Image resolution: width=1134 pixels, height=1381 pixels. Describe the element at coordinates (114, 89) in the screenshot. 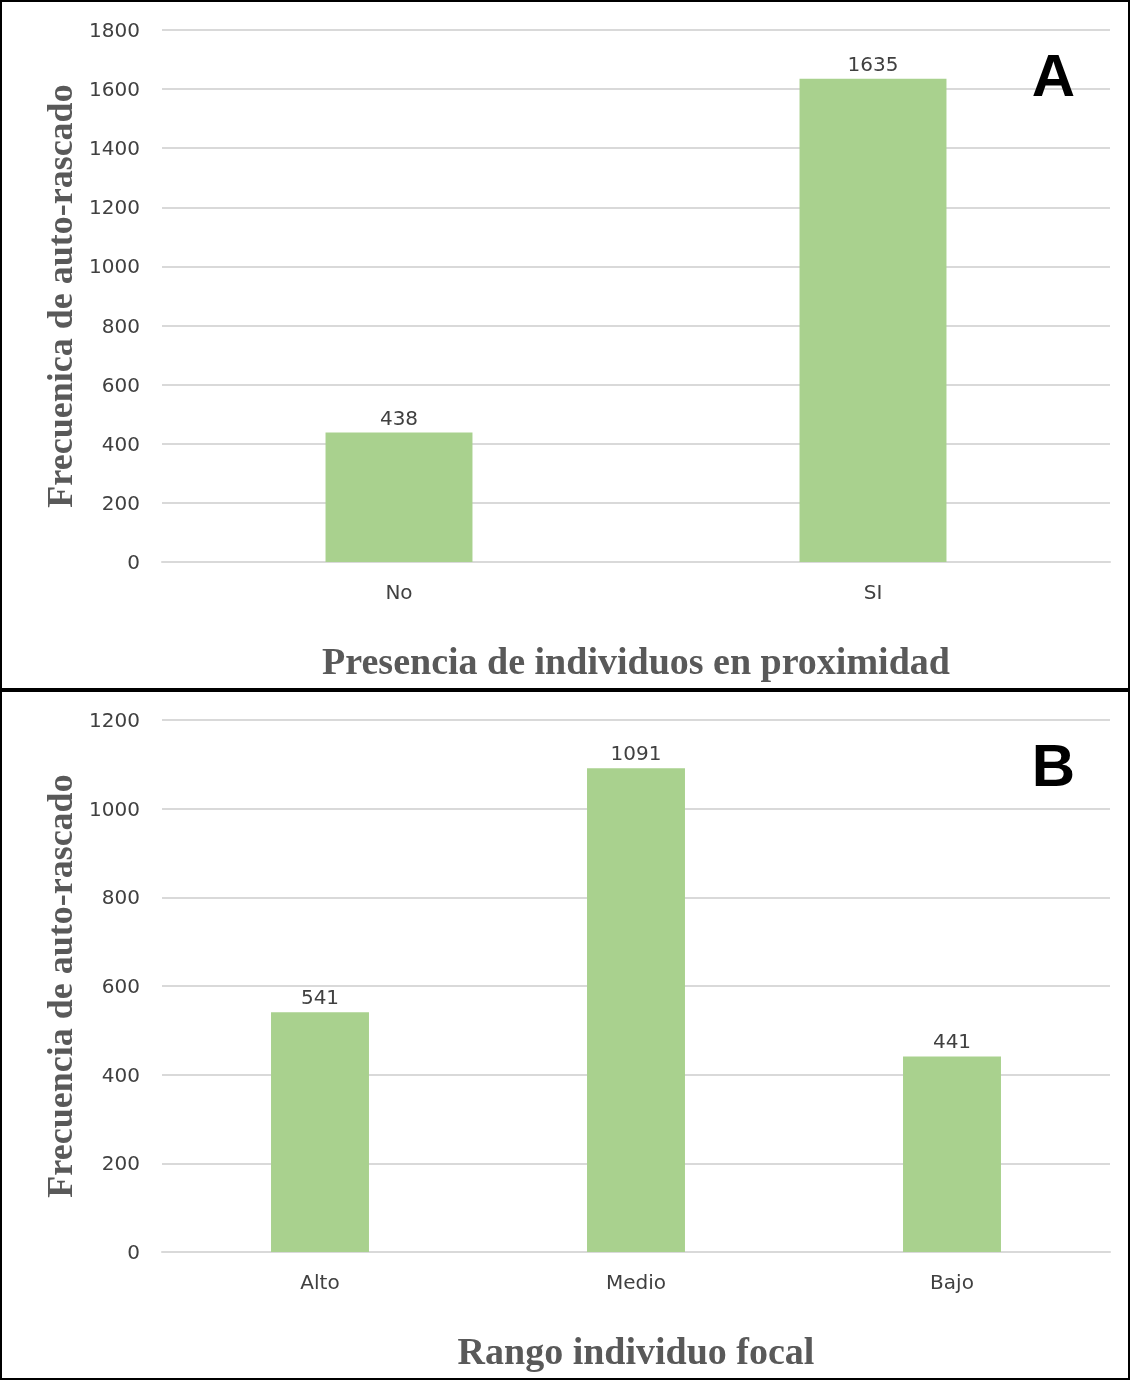

I see `y-tick-label: 1600` at that location.